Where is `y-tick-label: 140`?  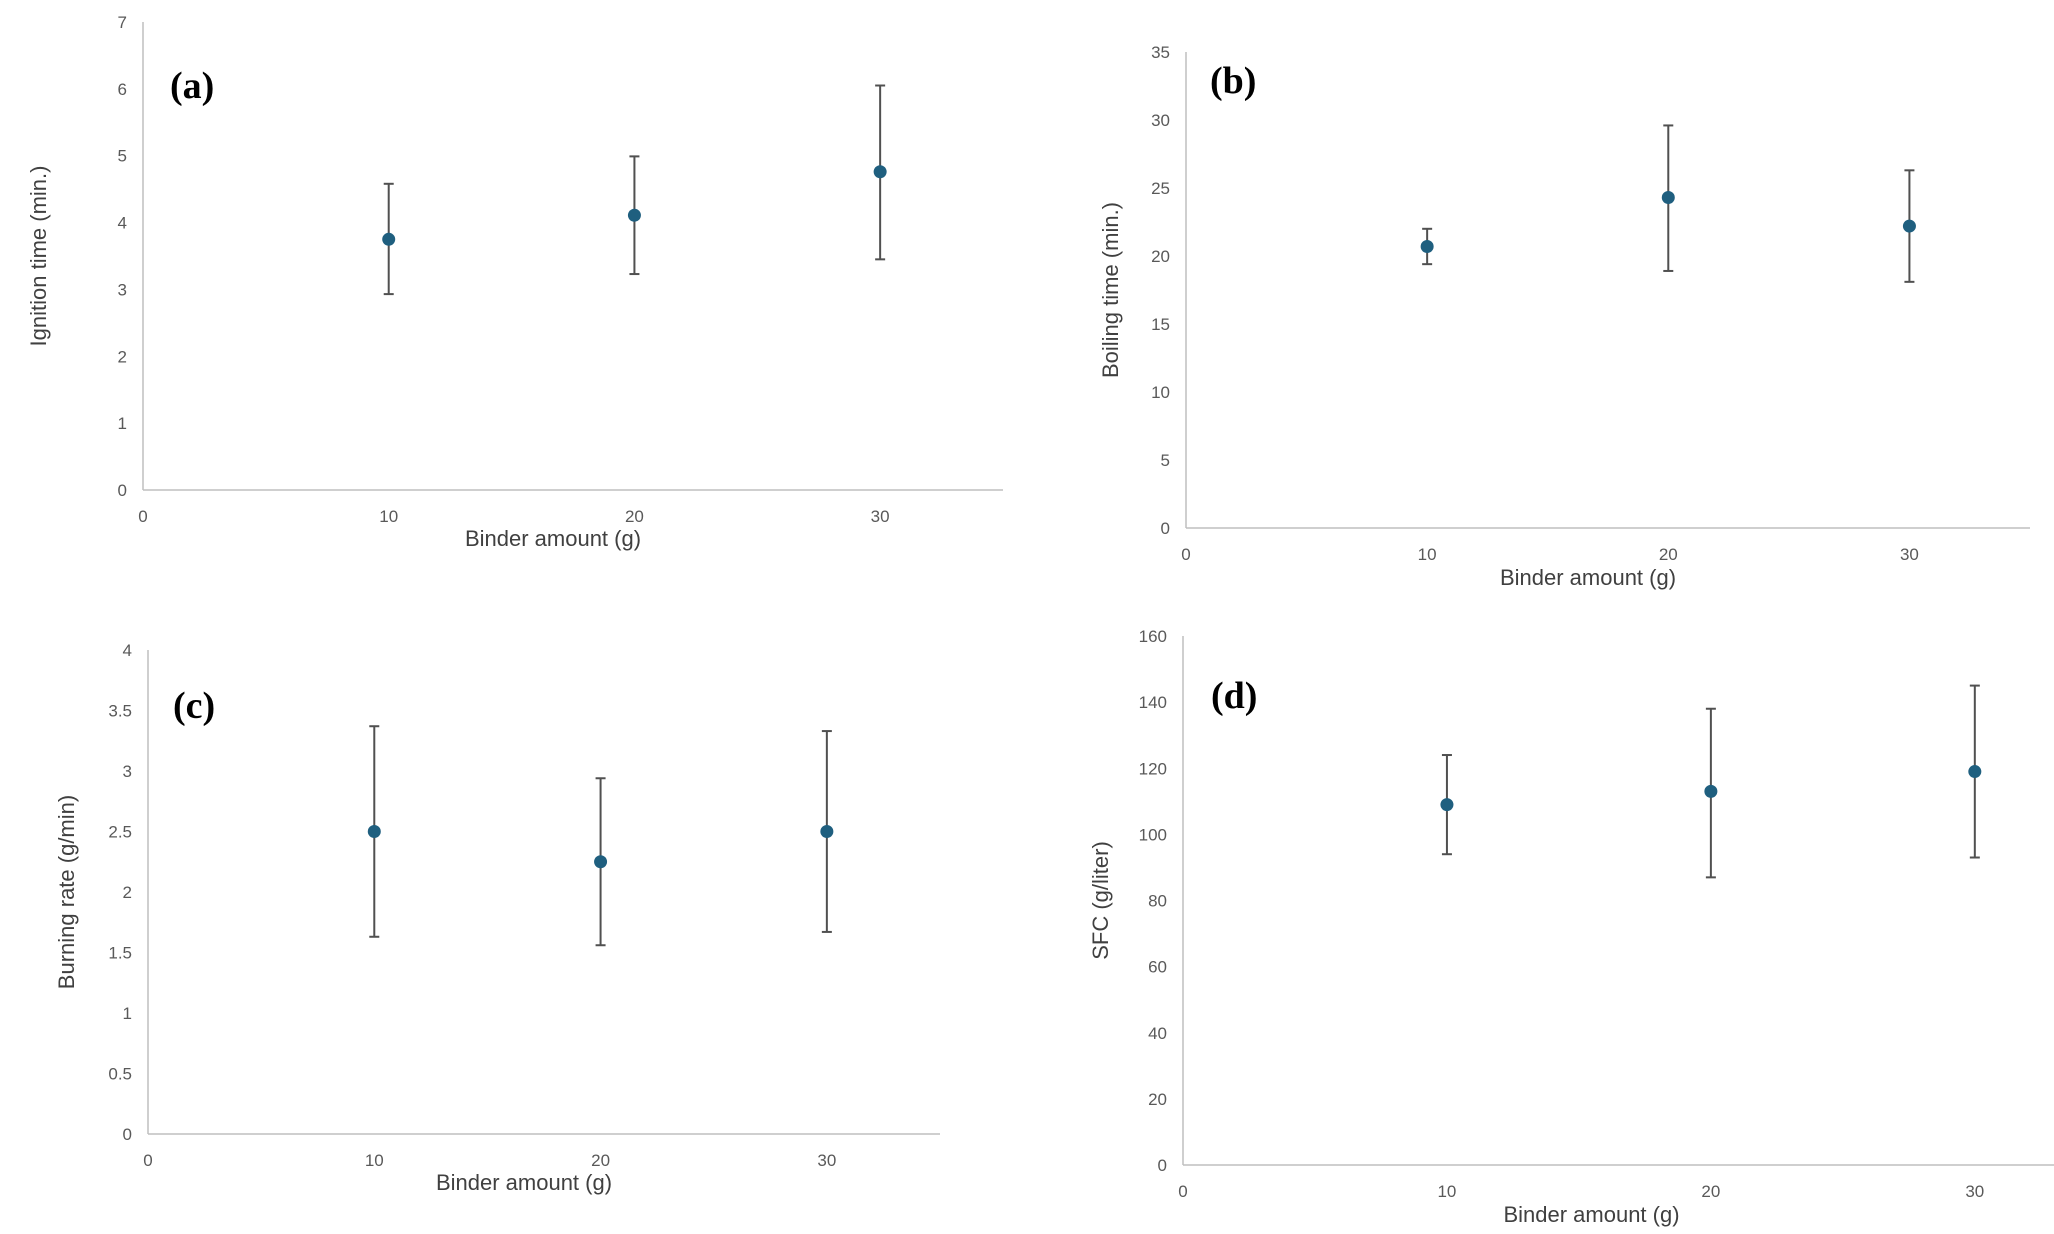
y-tick-label: 140 is located at coordinates (1153, 702).